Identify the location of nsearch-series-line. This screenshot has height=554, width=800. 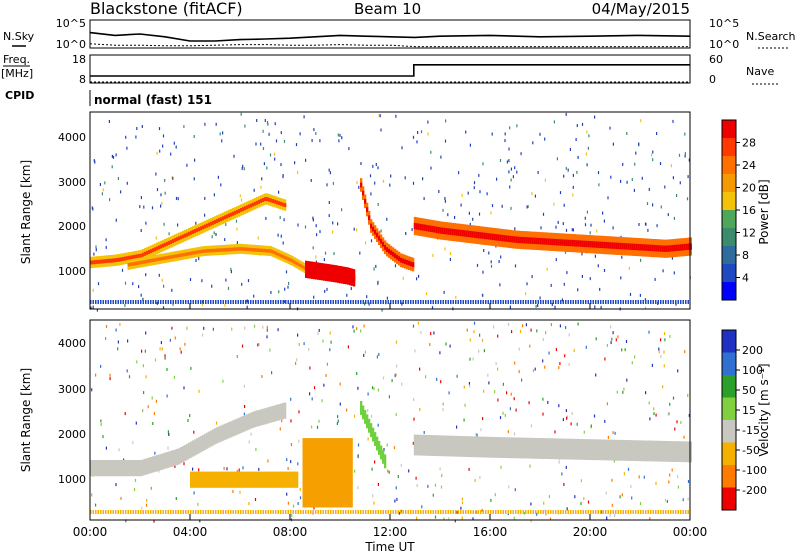
(389, 45).